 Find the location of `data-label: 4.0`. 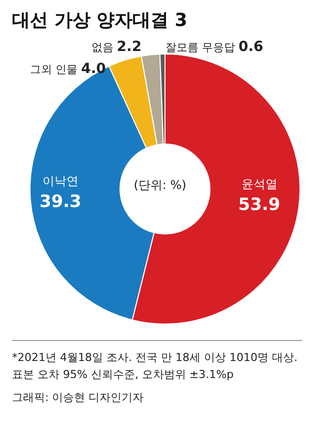

data-label: 4.0 is located at coordinates (93, 69).